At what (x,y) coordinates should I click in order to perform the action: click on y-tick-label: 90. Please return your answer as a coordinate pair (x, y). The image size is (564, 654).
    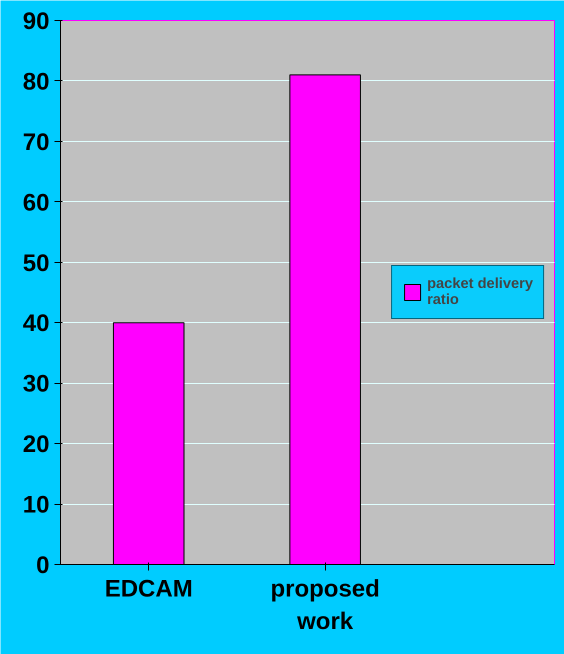
    Looking at the image, I should click on (36, 21).